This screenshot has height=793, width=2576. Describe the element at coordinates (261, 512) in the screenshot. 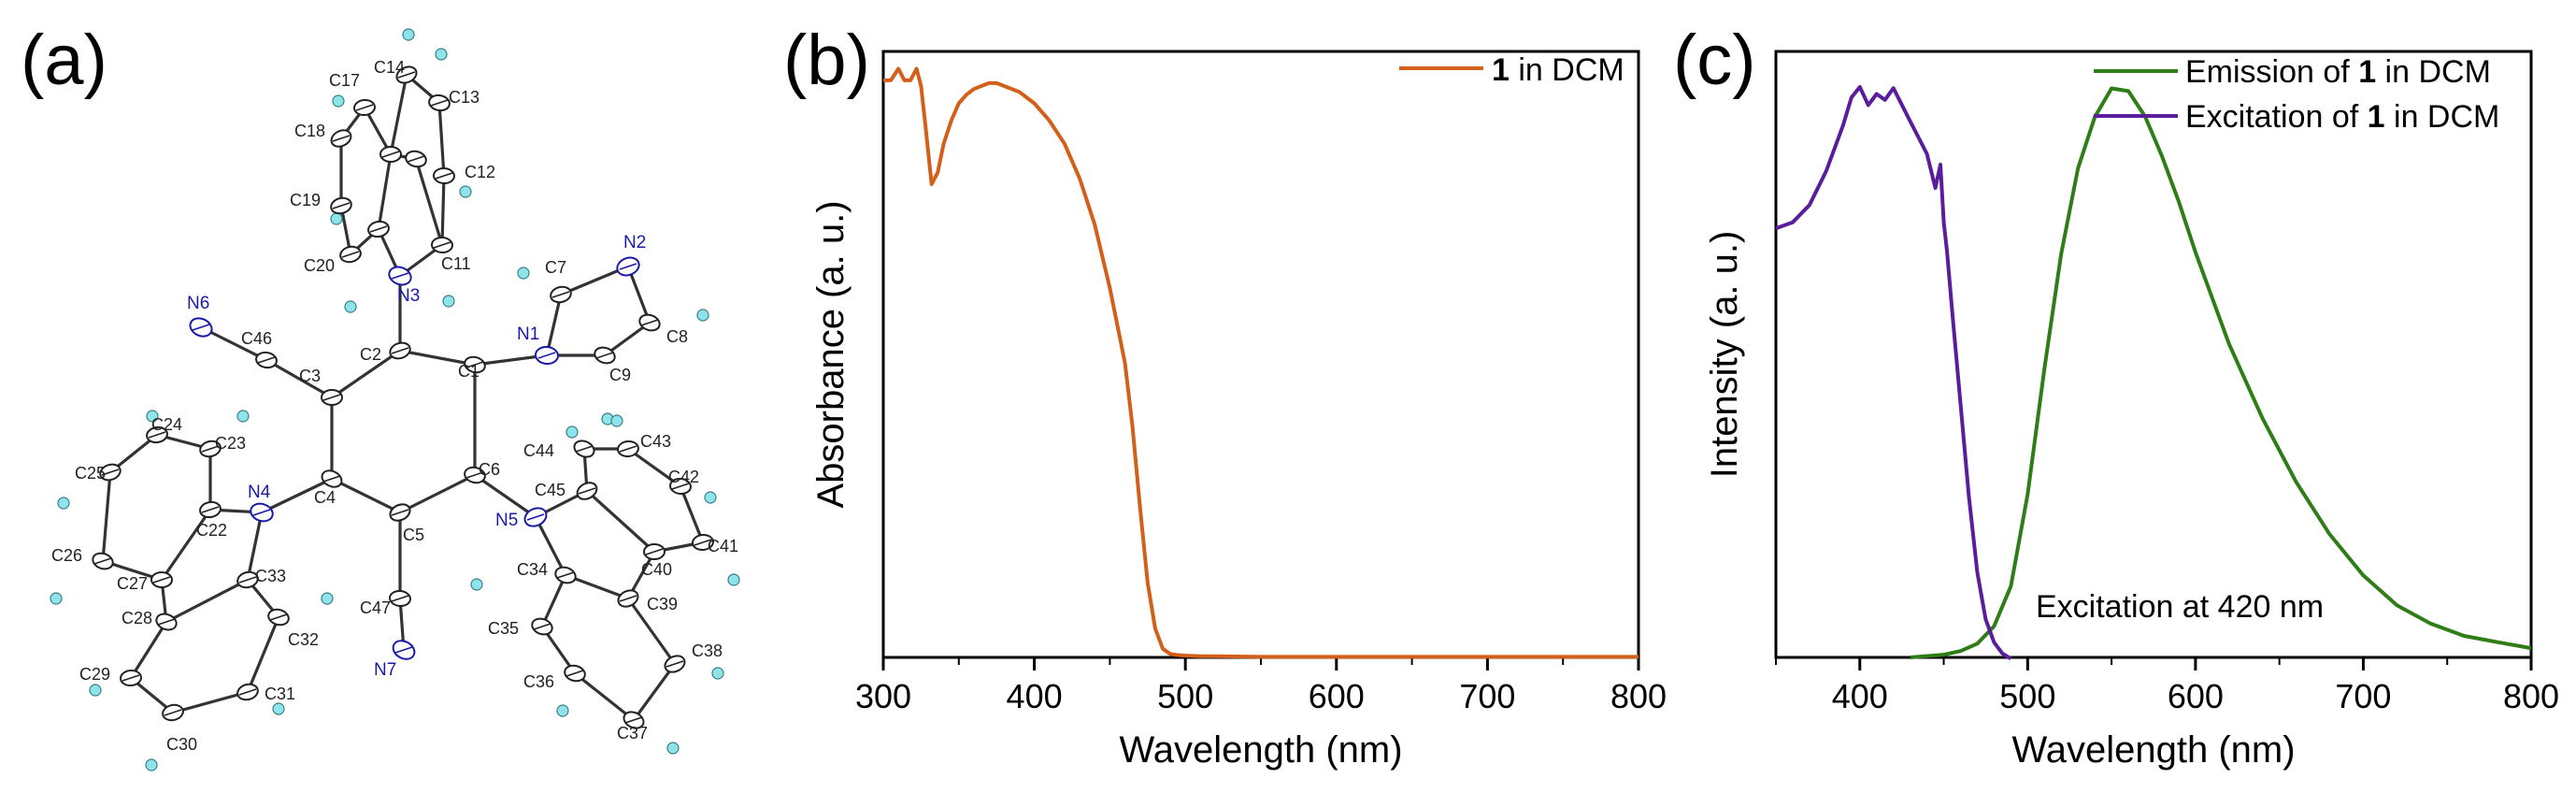

I see `atom-axis-N4` at that location.